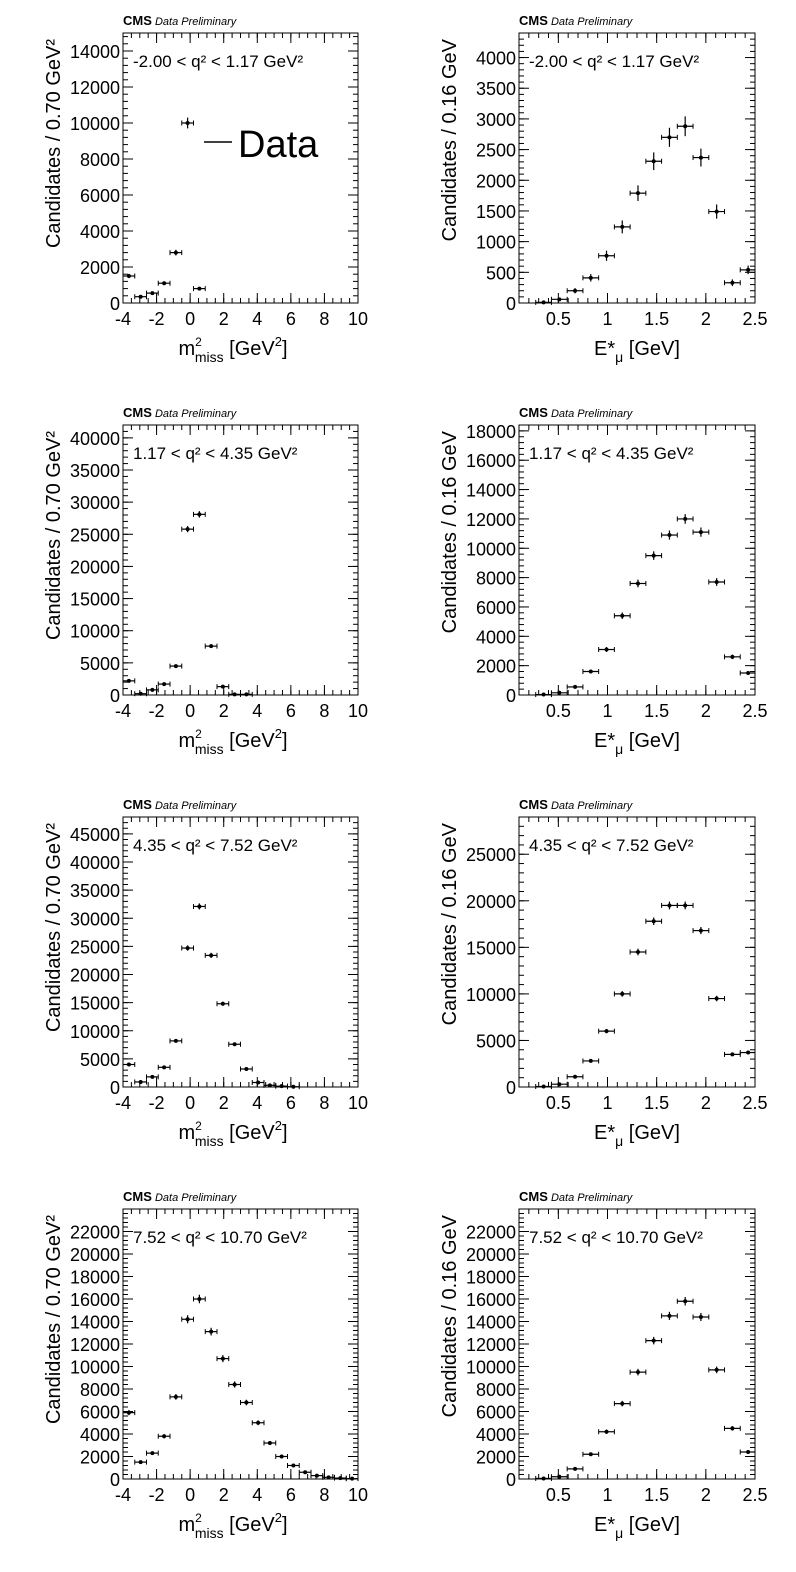 This screenshot has height=1572, width=796. Describe the element at coordinates (491, 520) in the screenshot. I see `y-tick-label: 12000` at that location.